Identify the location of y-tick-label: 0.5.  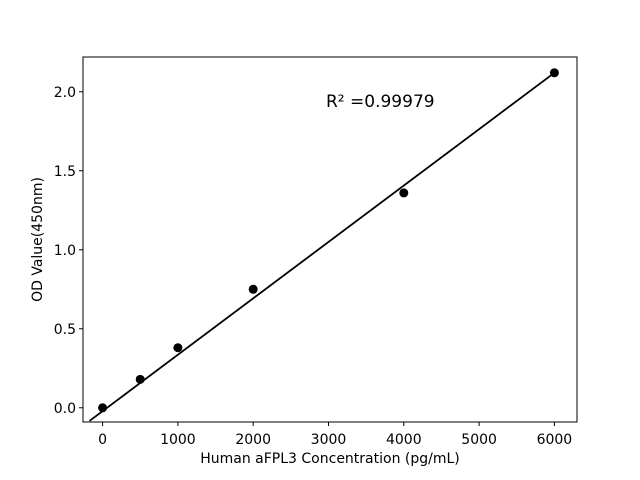
(65, 330).